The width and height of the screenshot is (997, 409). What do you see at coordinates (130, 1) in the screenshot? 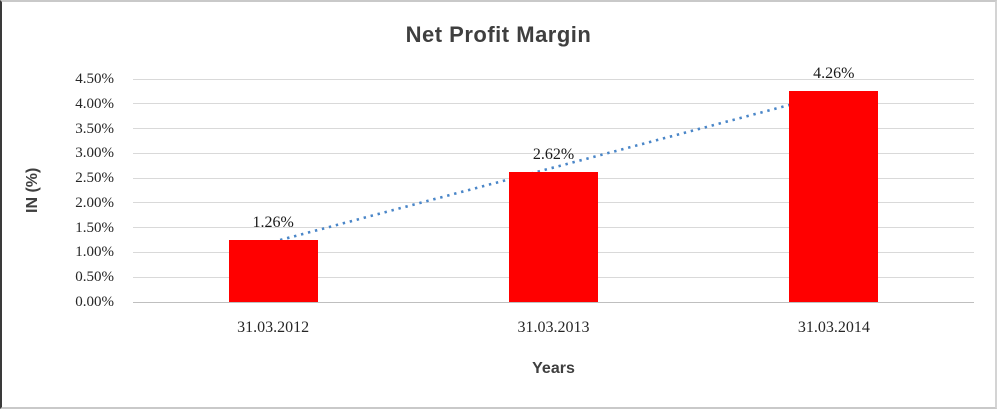
I see `frame-border-segment` at bounding box center [130, 1].